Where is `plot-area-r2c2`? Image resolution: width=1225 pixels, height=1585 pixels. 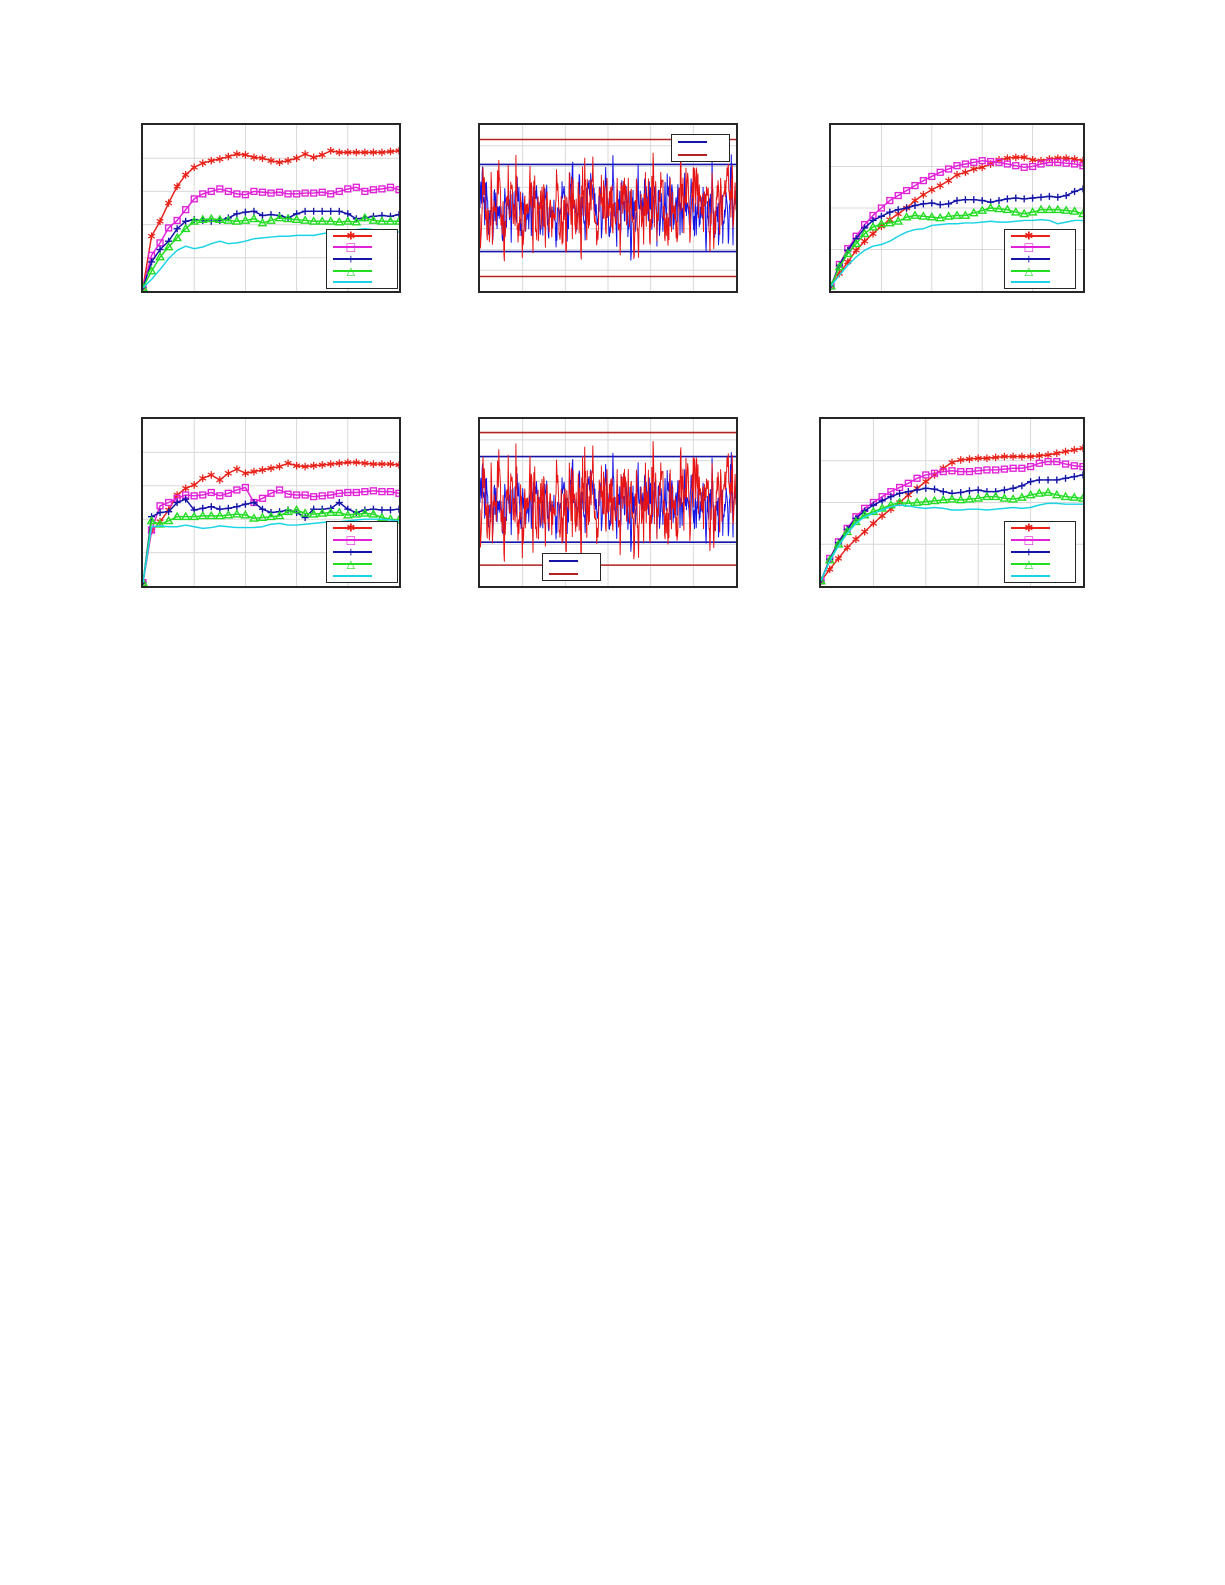 plot-area-r2c2 is located at coordinates (608, 502).